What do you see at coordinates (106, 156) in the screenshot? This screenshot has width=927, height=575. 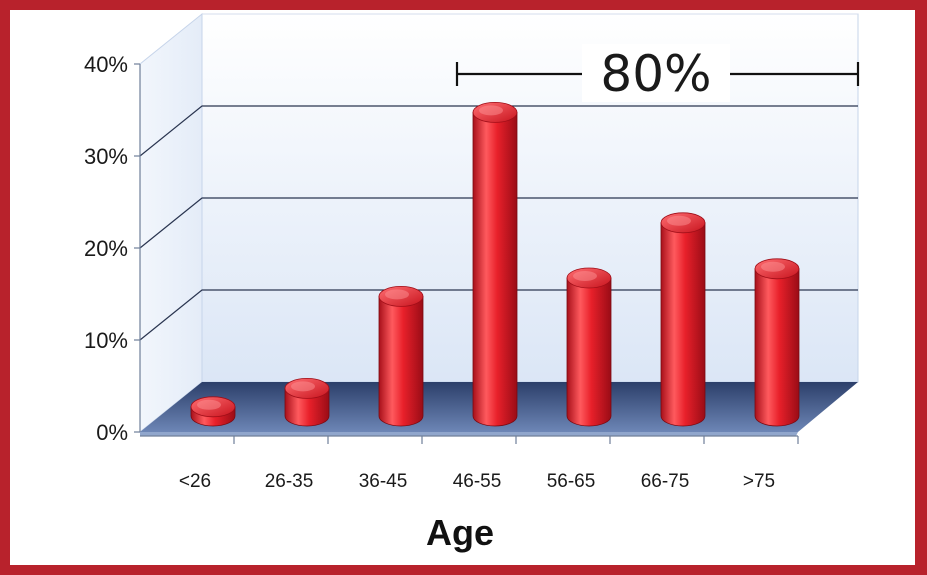 I see `y-tick-label: 30%` at bounding box center [106, 156].